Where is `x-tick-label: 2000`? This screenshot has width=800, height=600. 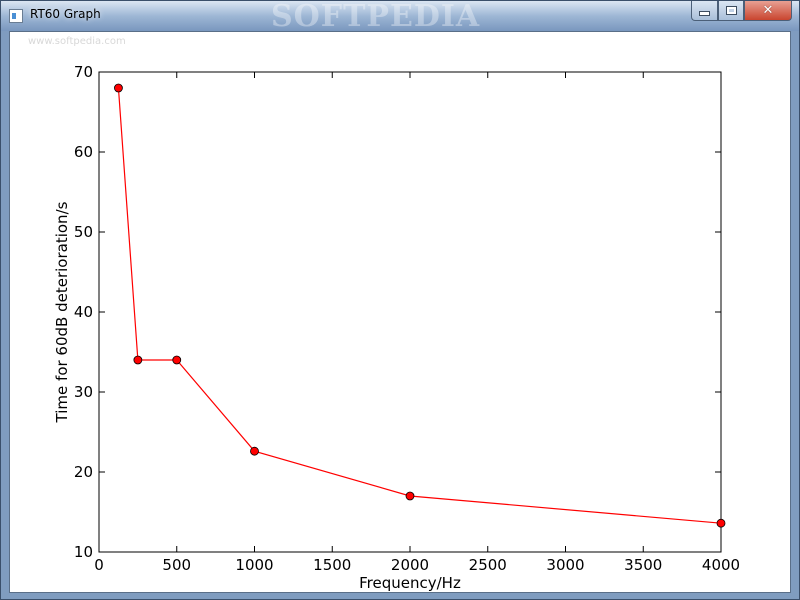
x-tick-label: 2000 is located at coordinates (410, 565).